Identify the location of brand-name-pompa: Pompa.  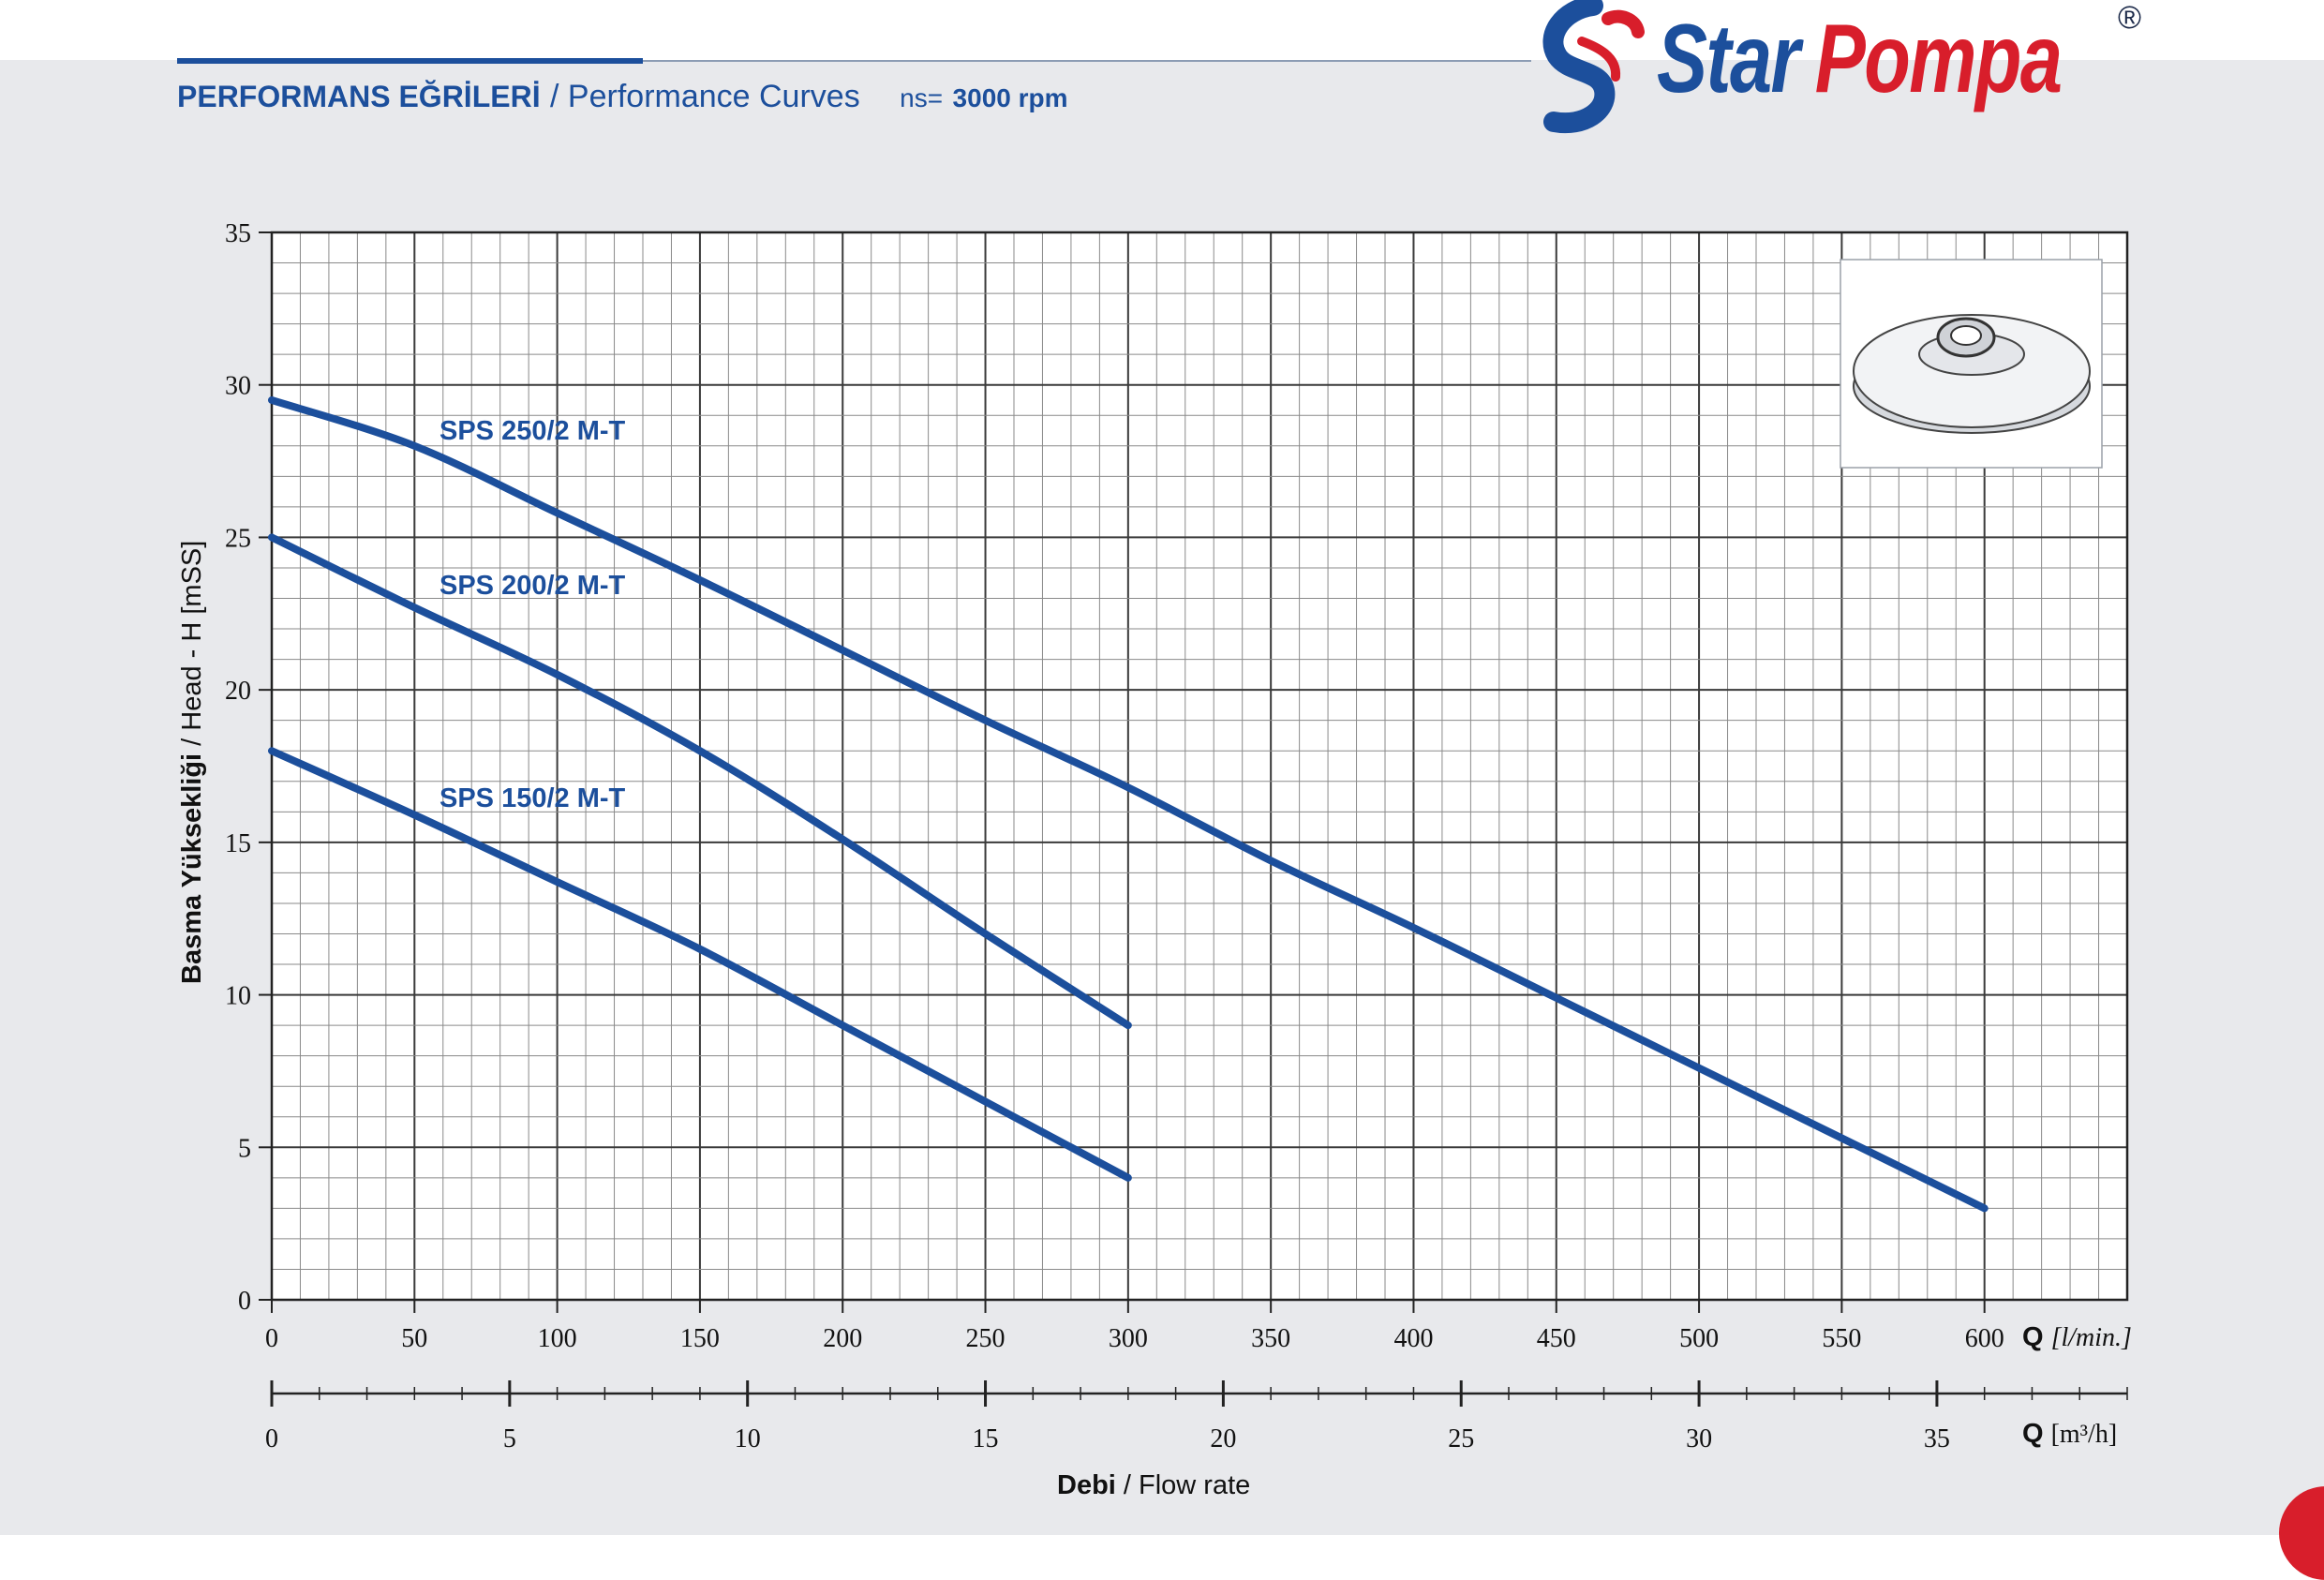
(1939, 59).